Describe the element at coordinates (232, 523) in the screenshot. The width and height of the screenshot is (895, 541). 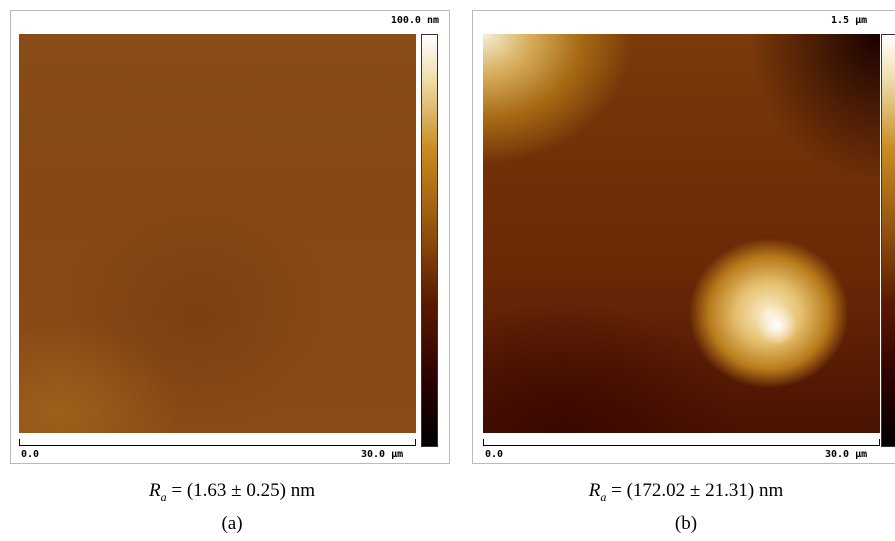
I see `panel-label: (a)` at that location.